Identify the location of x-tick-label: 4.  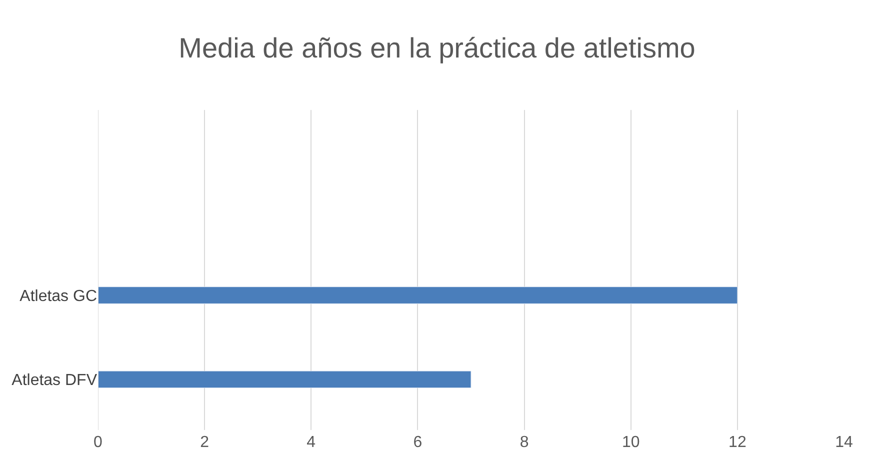
(311, 442).